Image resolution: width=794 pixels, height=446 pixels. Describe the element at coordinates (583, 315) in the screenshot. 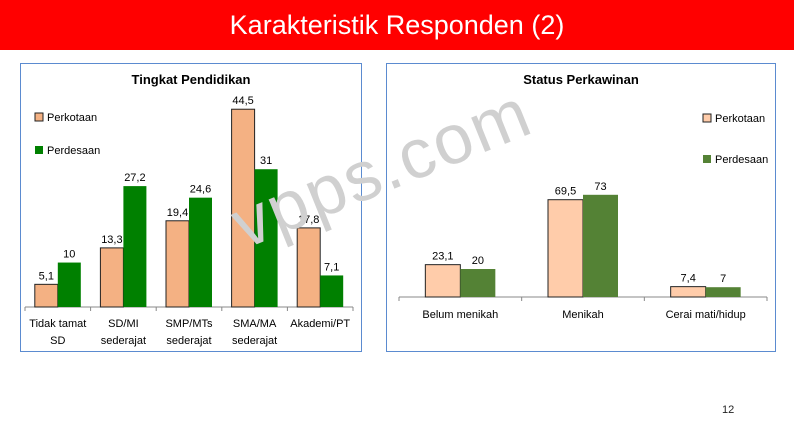

I see `category-label: Menikah` at that location.